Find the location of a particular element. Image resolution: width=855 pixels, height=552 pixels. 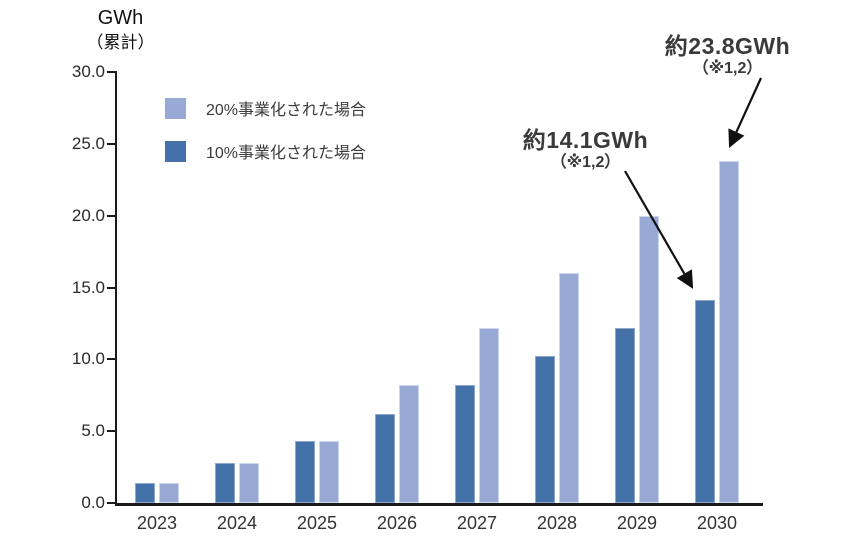

x-tick-label-2027: 2027 is located at coordinates (477, 523).